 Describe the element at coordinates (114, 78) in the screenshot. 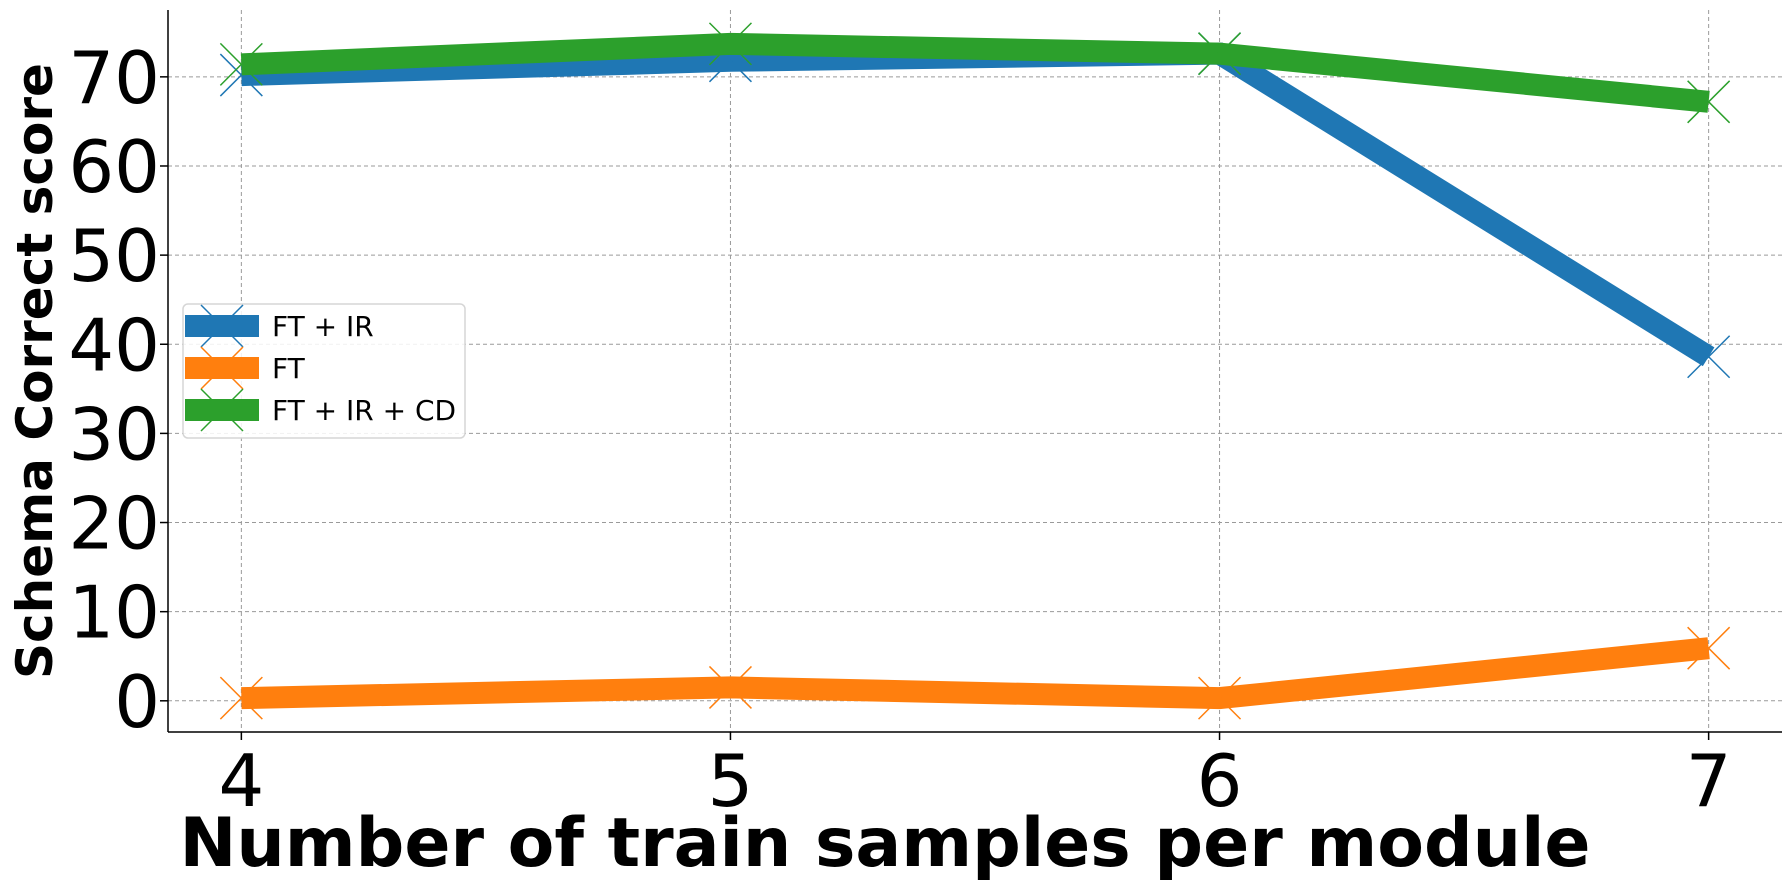

I see `y-tick-label: 70` at that location.